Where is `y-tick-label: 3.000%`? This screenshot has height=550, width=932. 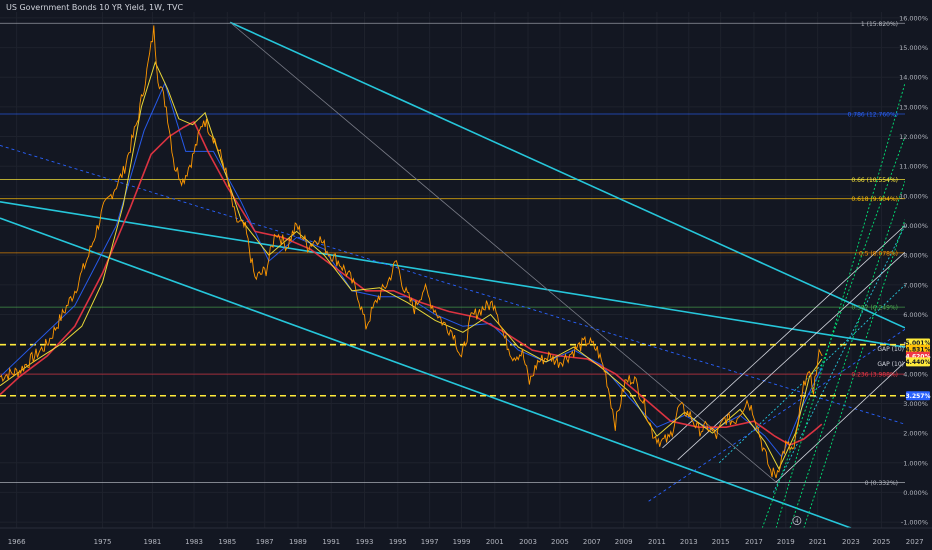
y-tick-label: 3.000% is located at coordinates (915, 404).